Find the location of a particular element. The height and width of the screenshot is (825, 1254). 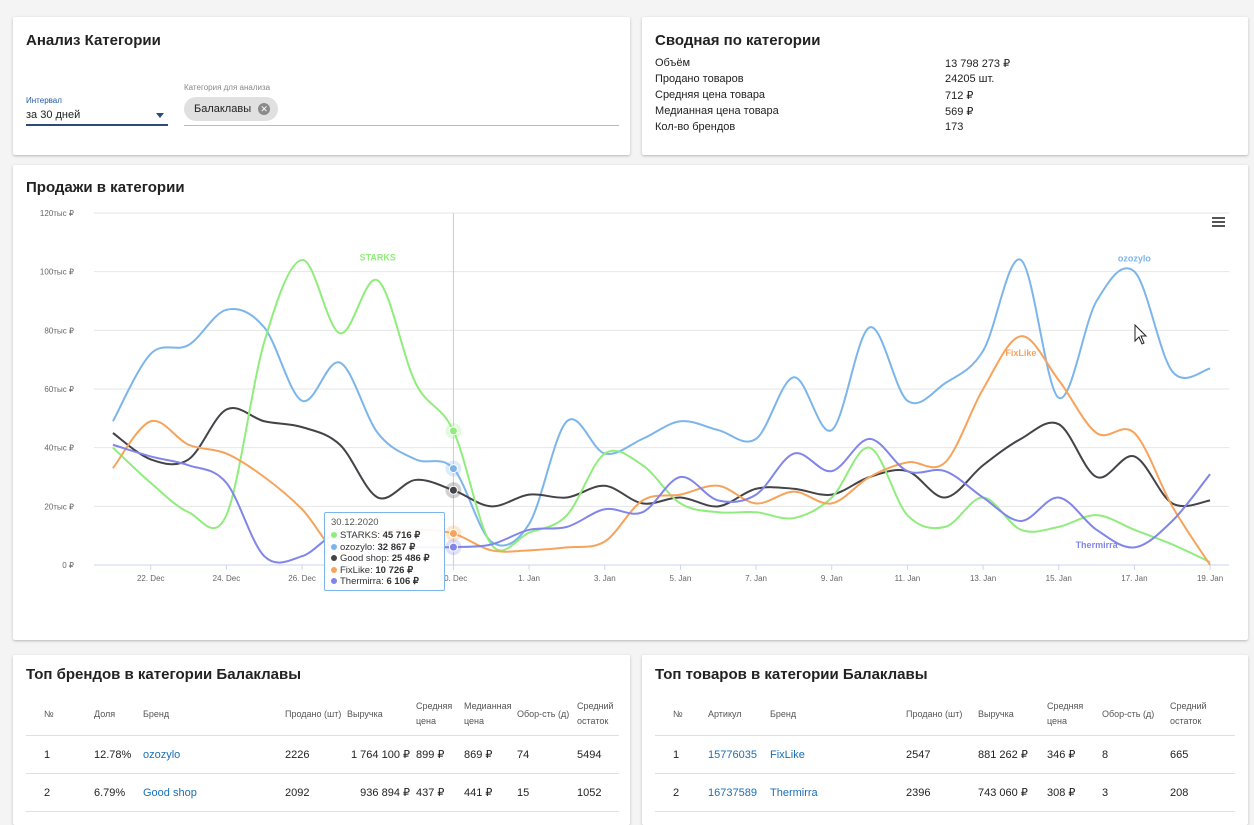

tooltip-series-value: 32 867 ₽ is located at coordinates (396, 547).